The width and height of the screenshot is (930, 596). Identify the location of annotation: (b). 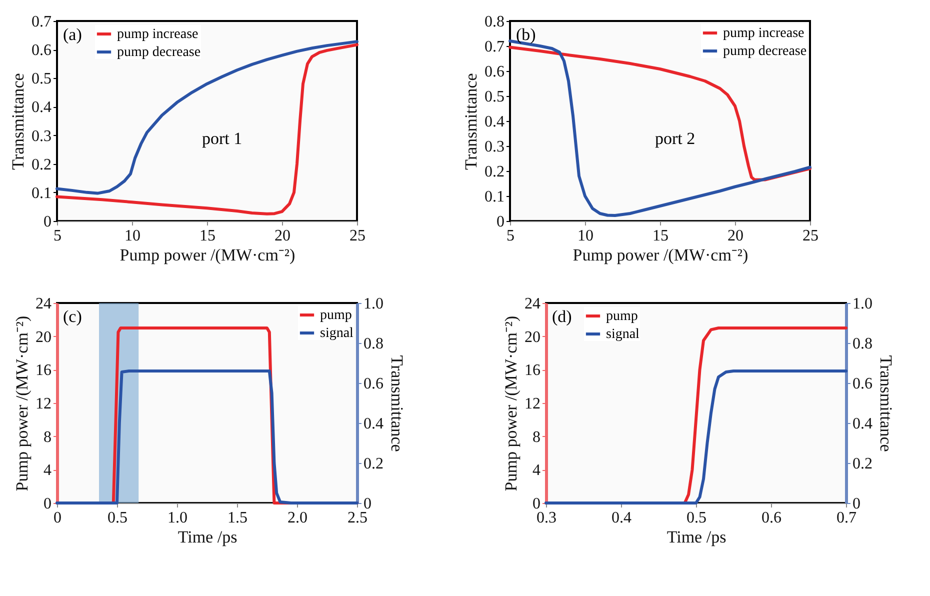
(526, 34).